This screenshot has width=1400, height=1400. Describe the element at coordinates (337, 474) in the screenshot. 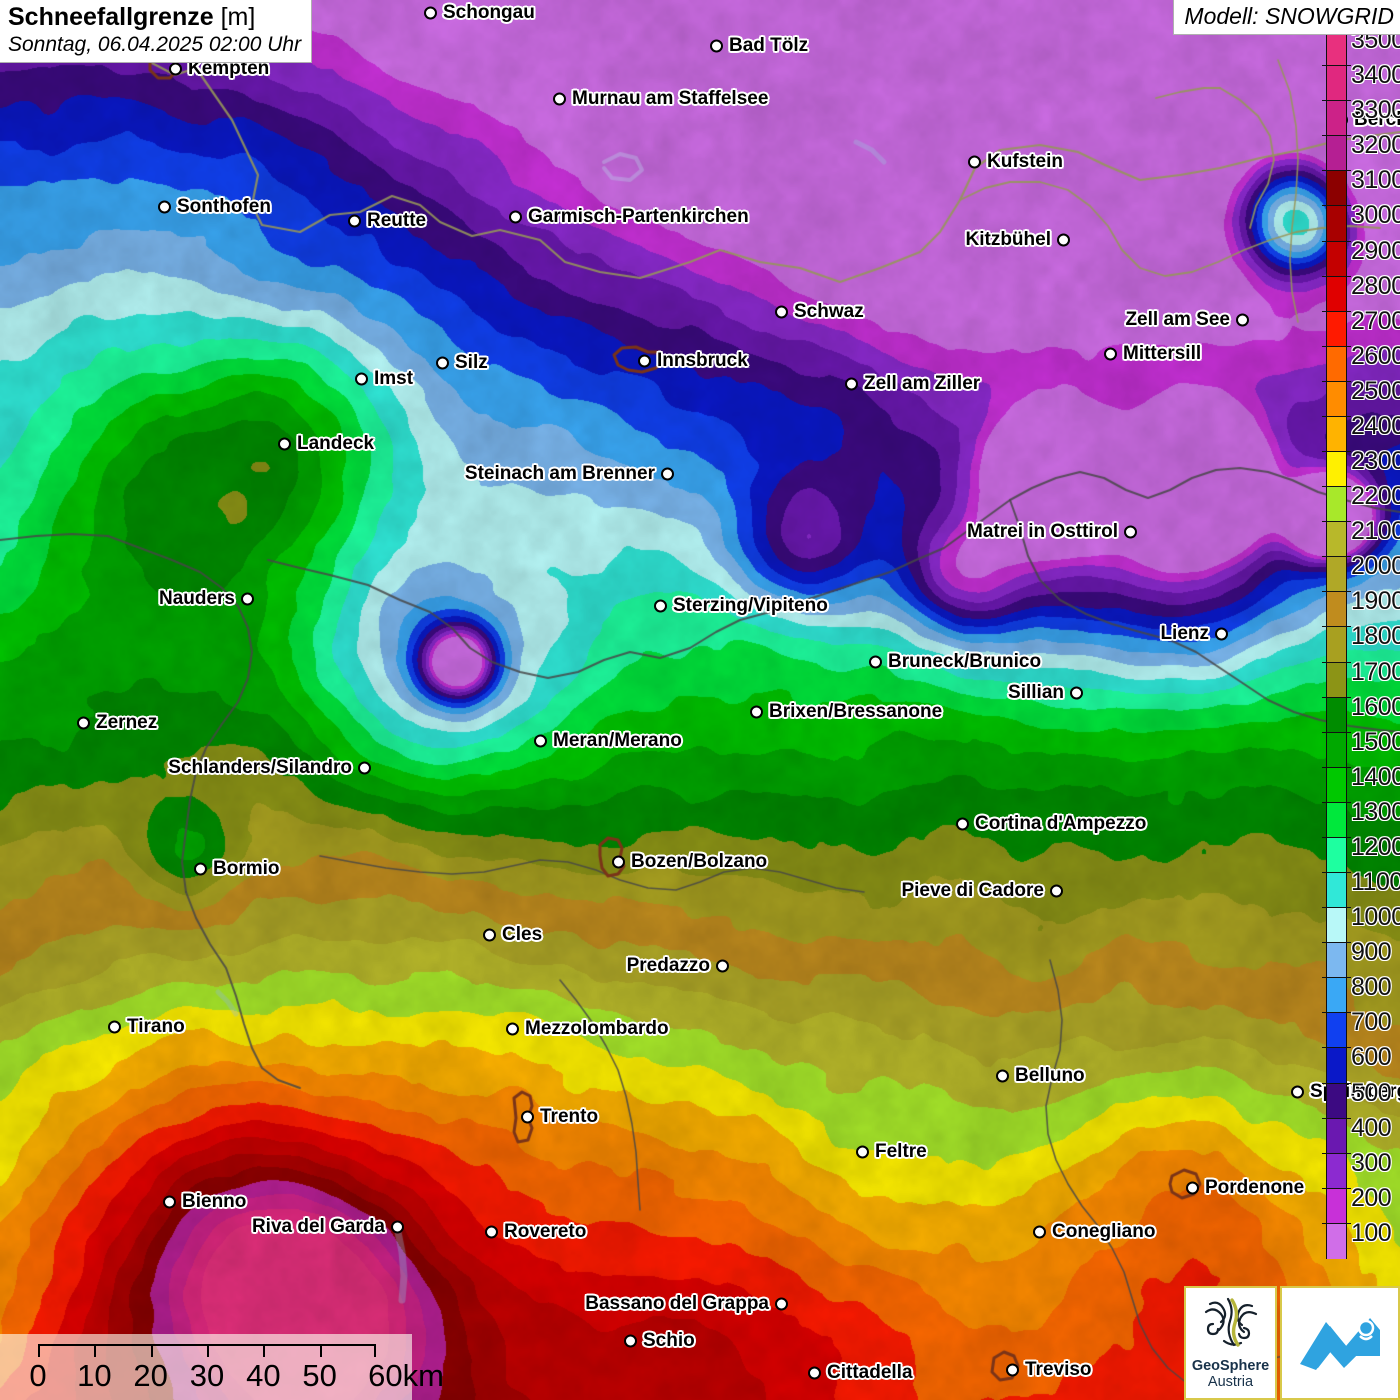

I see `city-marker: Steinach am Brenner` at that location.